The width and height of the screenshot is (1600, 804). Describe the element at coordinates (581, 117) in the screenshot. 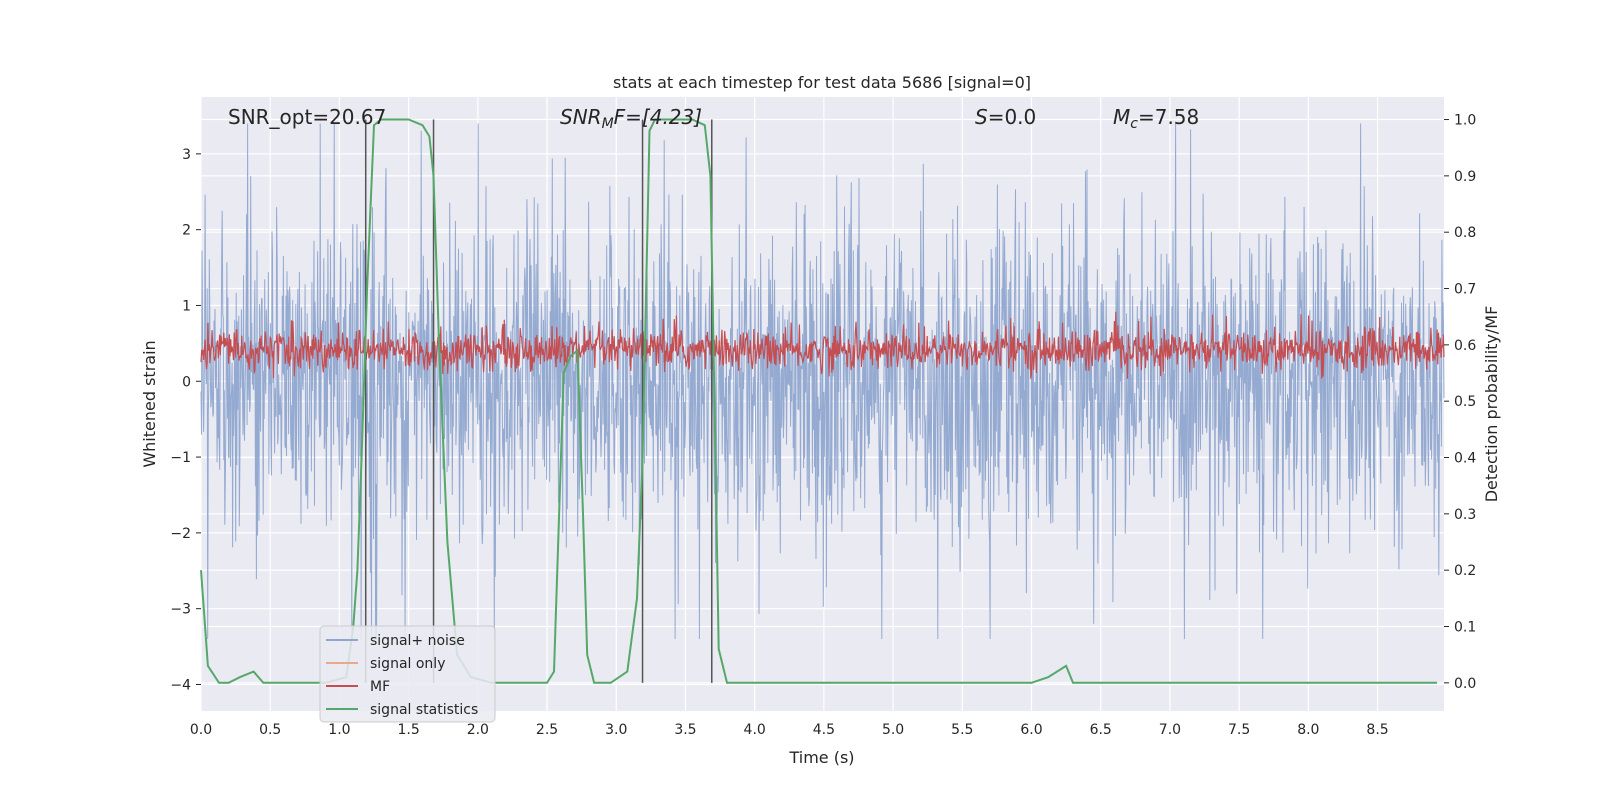

I see `snr-mf-base: SNR` at that location.